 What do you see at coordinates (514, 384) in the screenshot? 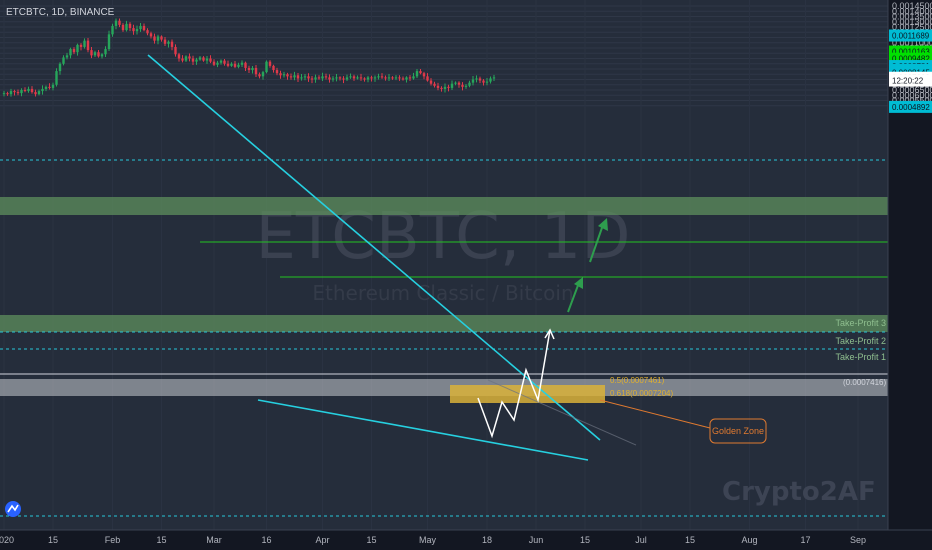
I see `projected-zigzag` at bounding box center [514, 384].